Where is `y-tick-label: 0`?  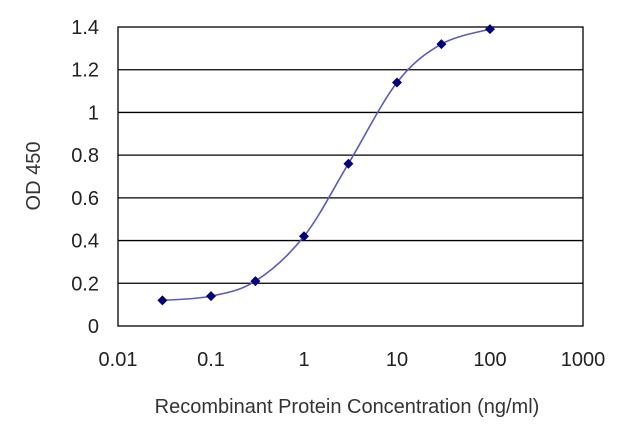 y-tick-label: 0 is located at coordinates (93, 327).